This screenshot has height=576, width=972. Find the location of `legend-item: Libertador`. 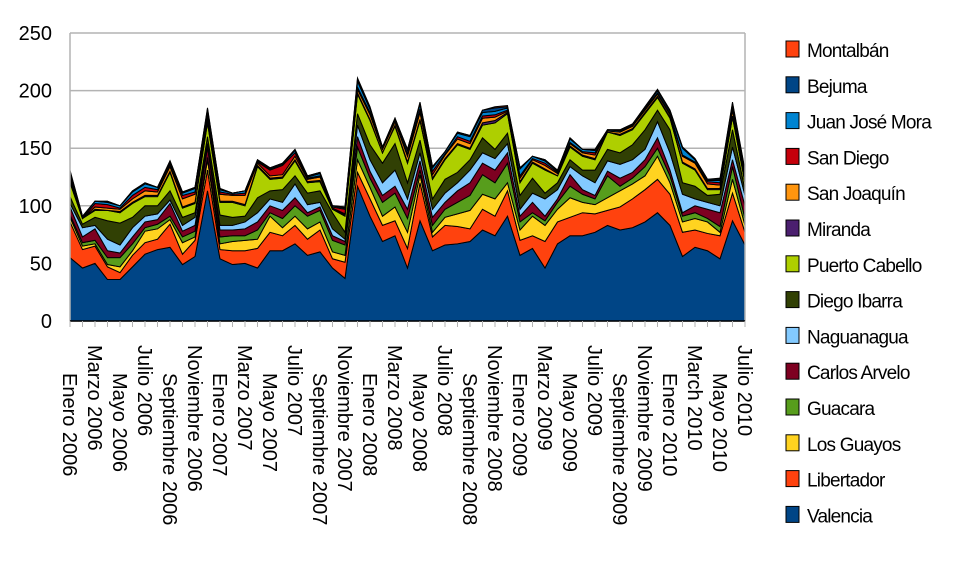

legend-item: Libertador is located at coordinates (836, 481).